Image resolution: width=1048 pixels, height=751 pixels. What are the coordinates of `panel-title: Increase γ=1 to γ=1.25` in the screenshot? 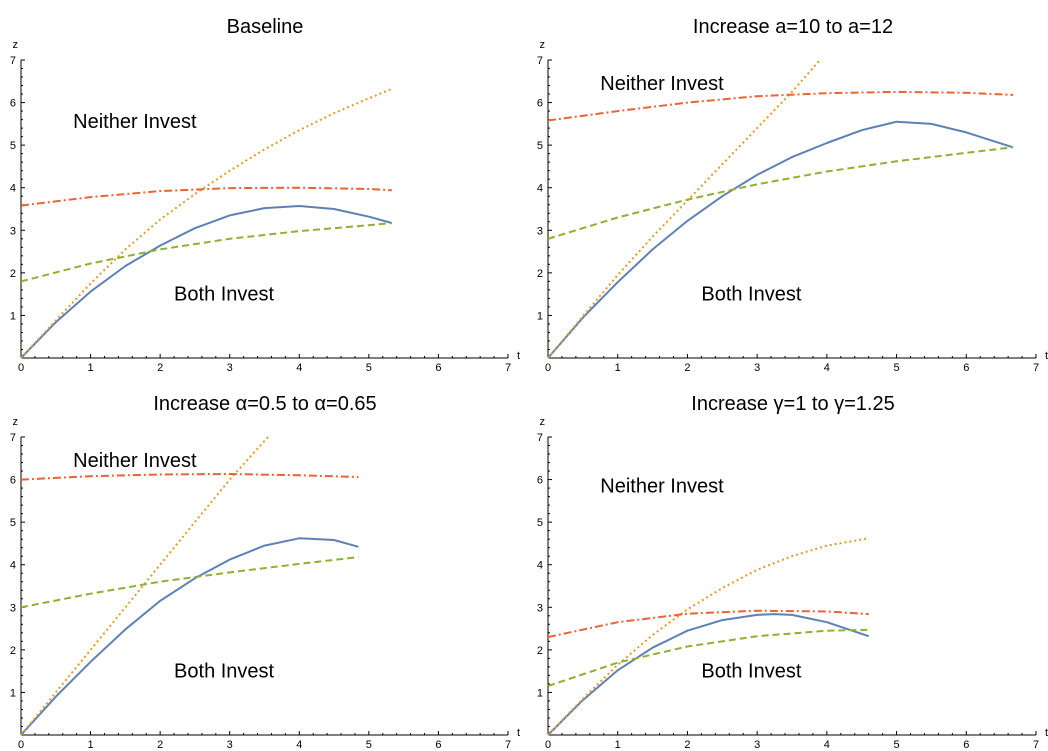 It's located at (792, 404).